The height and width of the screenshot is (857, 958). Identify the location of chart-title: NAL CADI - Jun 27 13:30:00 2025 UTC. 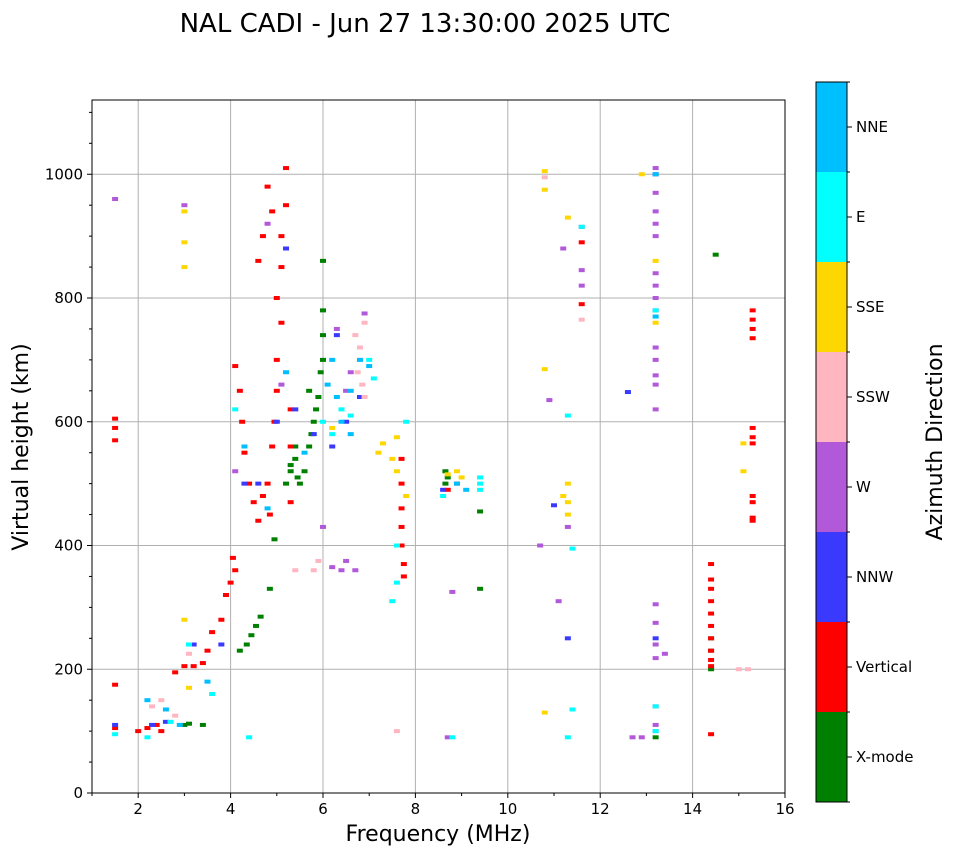
(425, 24).